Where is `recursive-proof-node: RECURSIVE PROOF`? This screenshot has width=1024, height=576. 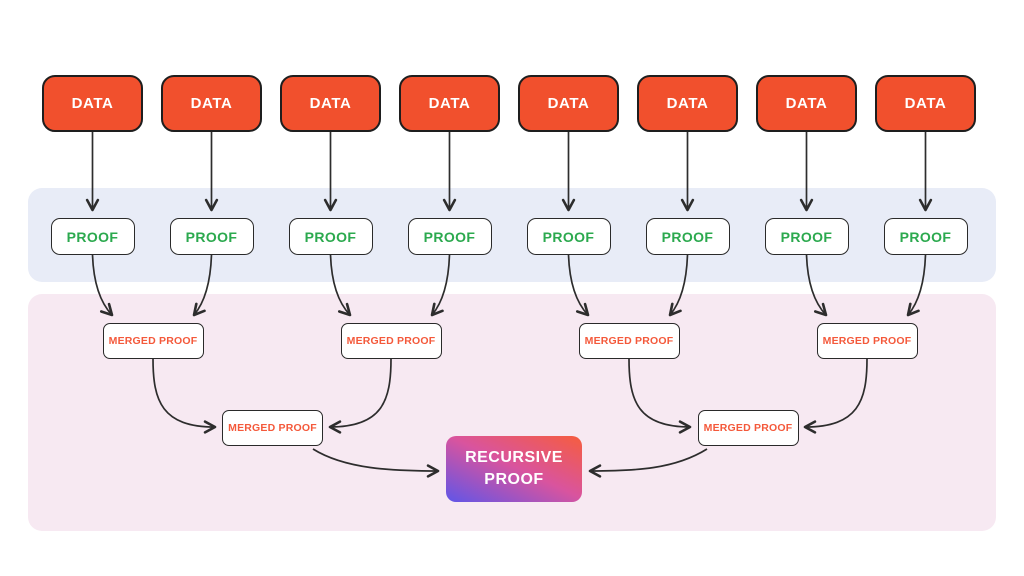
recursive-proof-node: RECURSIVE PROOF is located at coordinates (514, 469).